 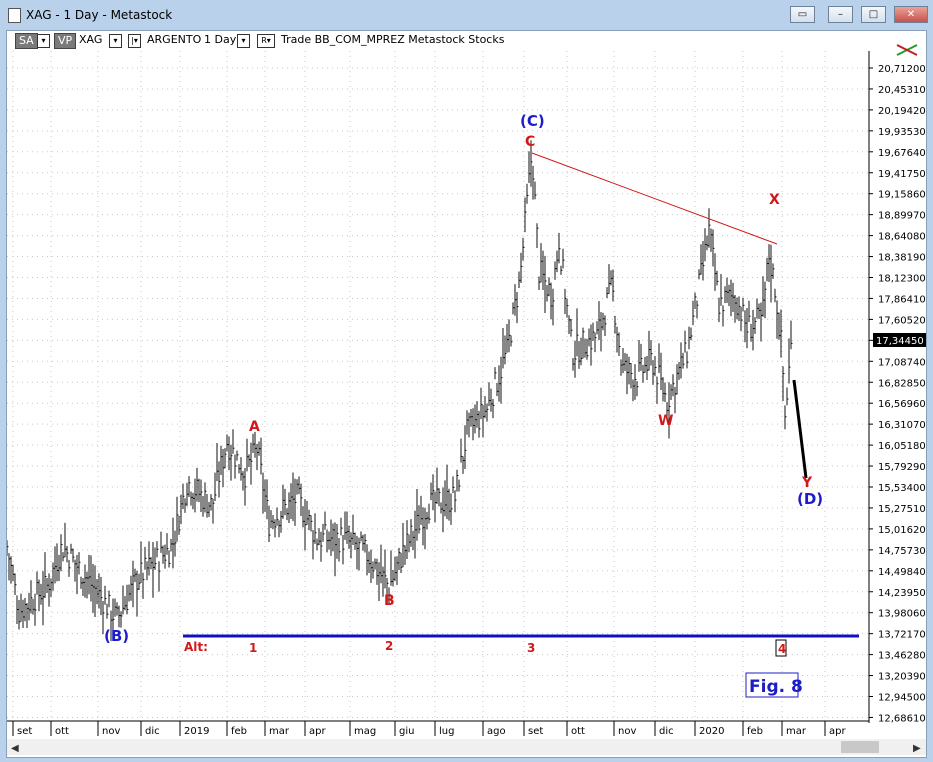 What do you see at coordinates (802, 14) in the screenshot?
I see `restore-chart-button: ▭` at bounding box center [802, 14].